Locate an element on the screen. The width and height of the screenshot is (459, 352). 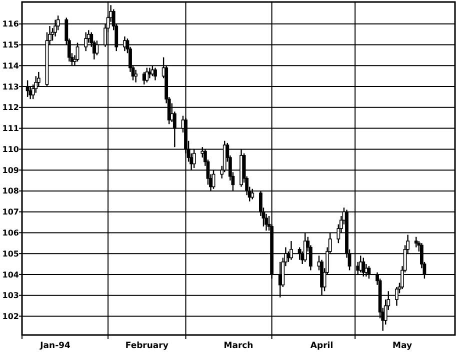
x-tick-label: May is located at coordinates (402, 346).